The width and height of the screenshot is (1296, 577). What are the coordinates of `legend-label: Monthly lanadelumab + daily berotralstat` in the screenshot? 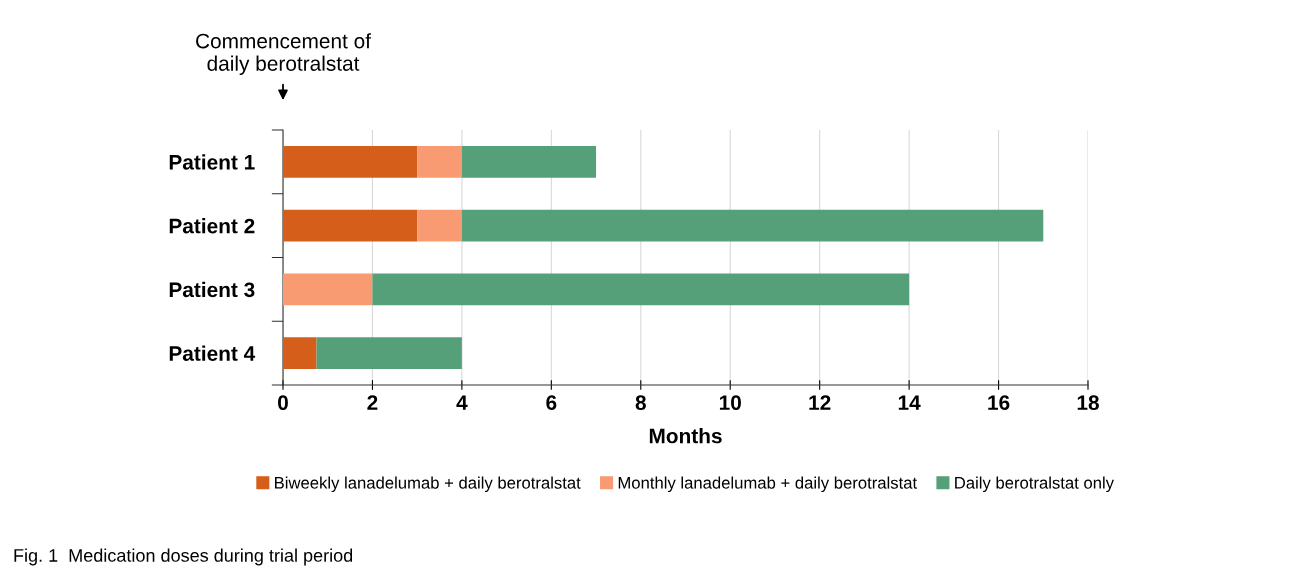 It's located at (767, 484).